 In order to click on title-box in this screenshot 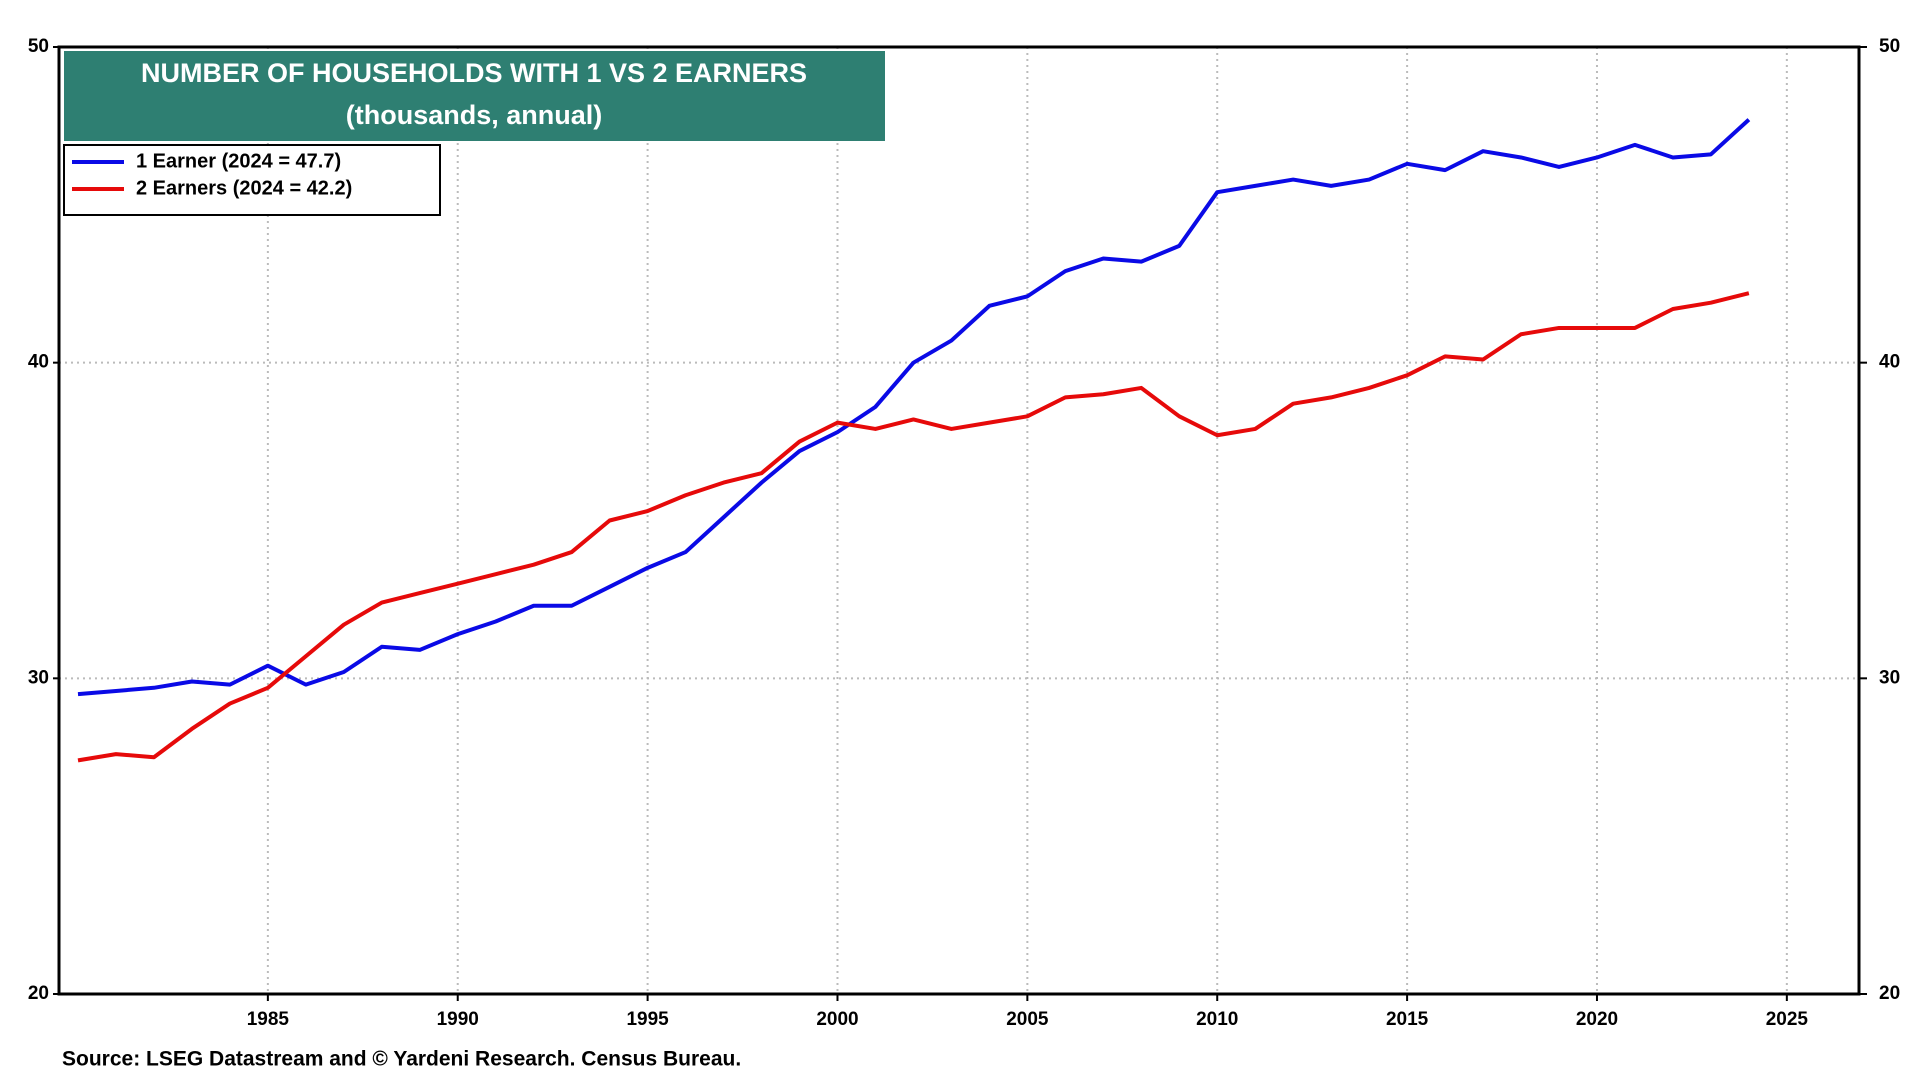, I will do `click(474, 96)`.